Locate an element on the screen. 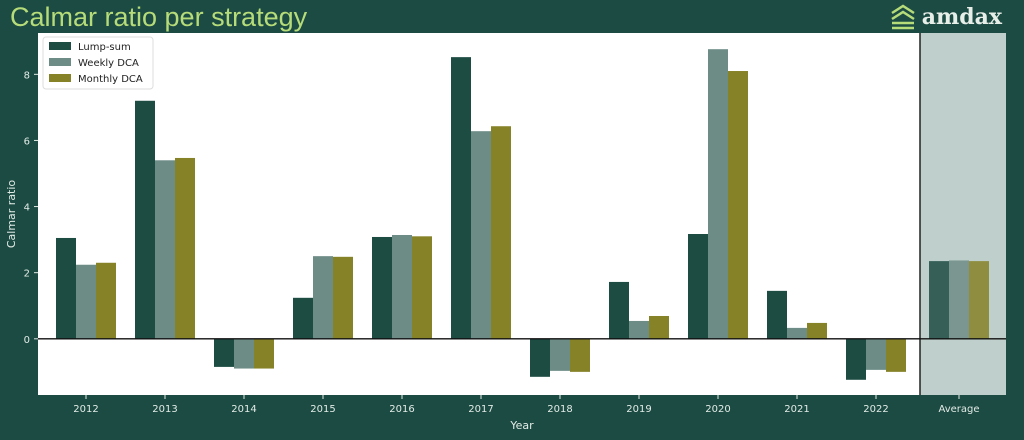 This screenshot has height=440, width=1024. bar-lump-sum-2017 is located at coordinates (461, 198).